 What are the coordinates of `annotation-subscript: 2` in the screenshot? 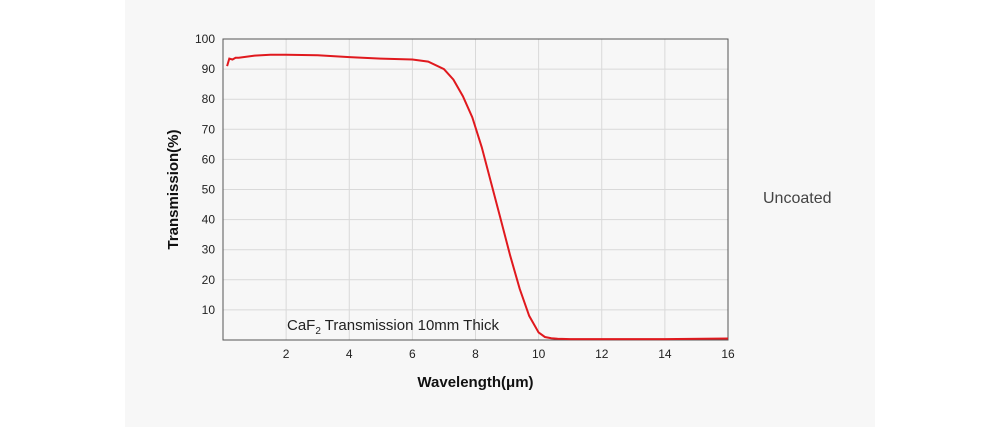 It's located at (318, 331).